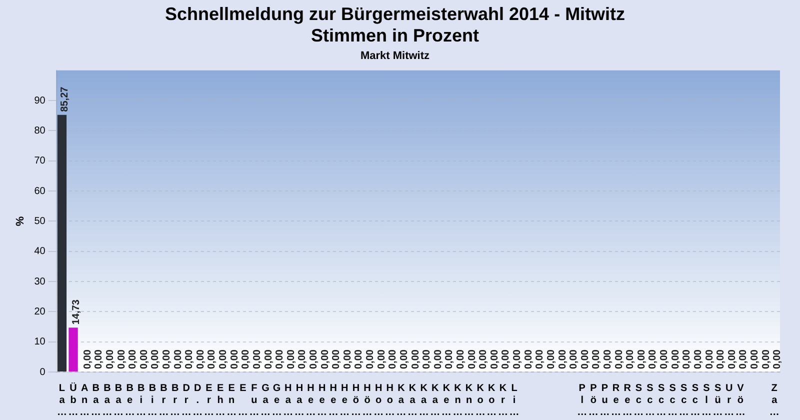 The image size is (800, 420). I want to click on y-axis-title: %, so click(20, 221).